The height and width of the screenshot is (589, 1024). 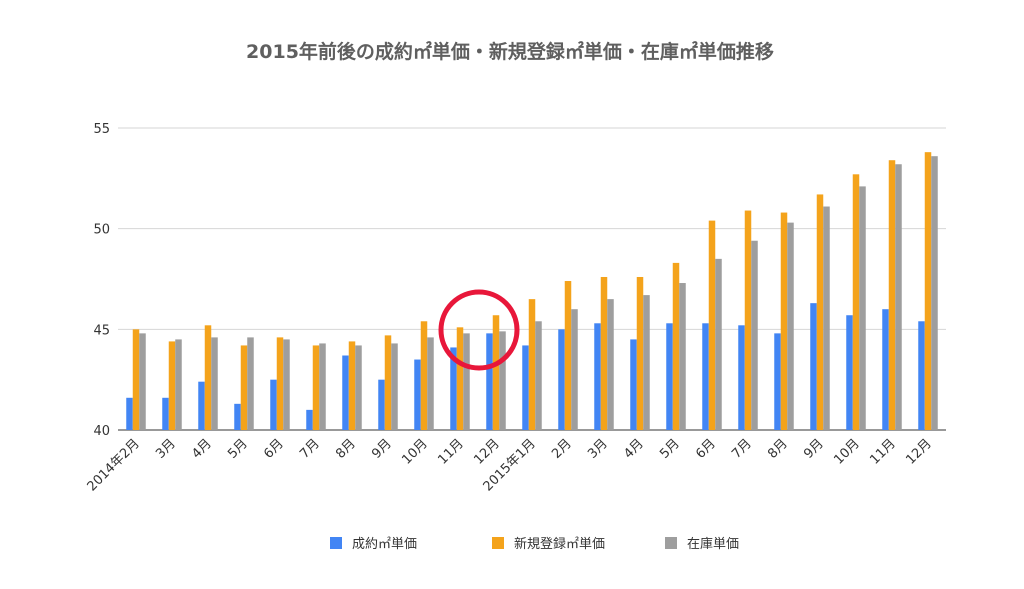 I want to click on legend: 成約㎡単価 新規登録㎡単価 在庫単価, so click(x=534, y=544).